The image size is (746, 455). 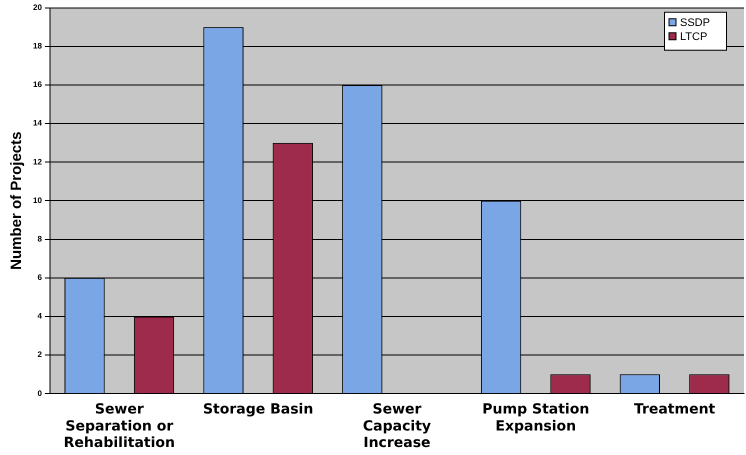 I want to click on y-tick-label: 8, so click(x=39, y=239).